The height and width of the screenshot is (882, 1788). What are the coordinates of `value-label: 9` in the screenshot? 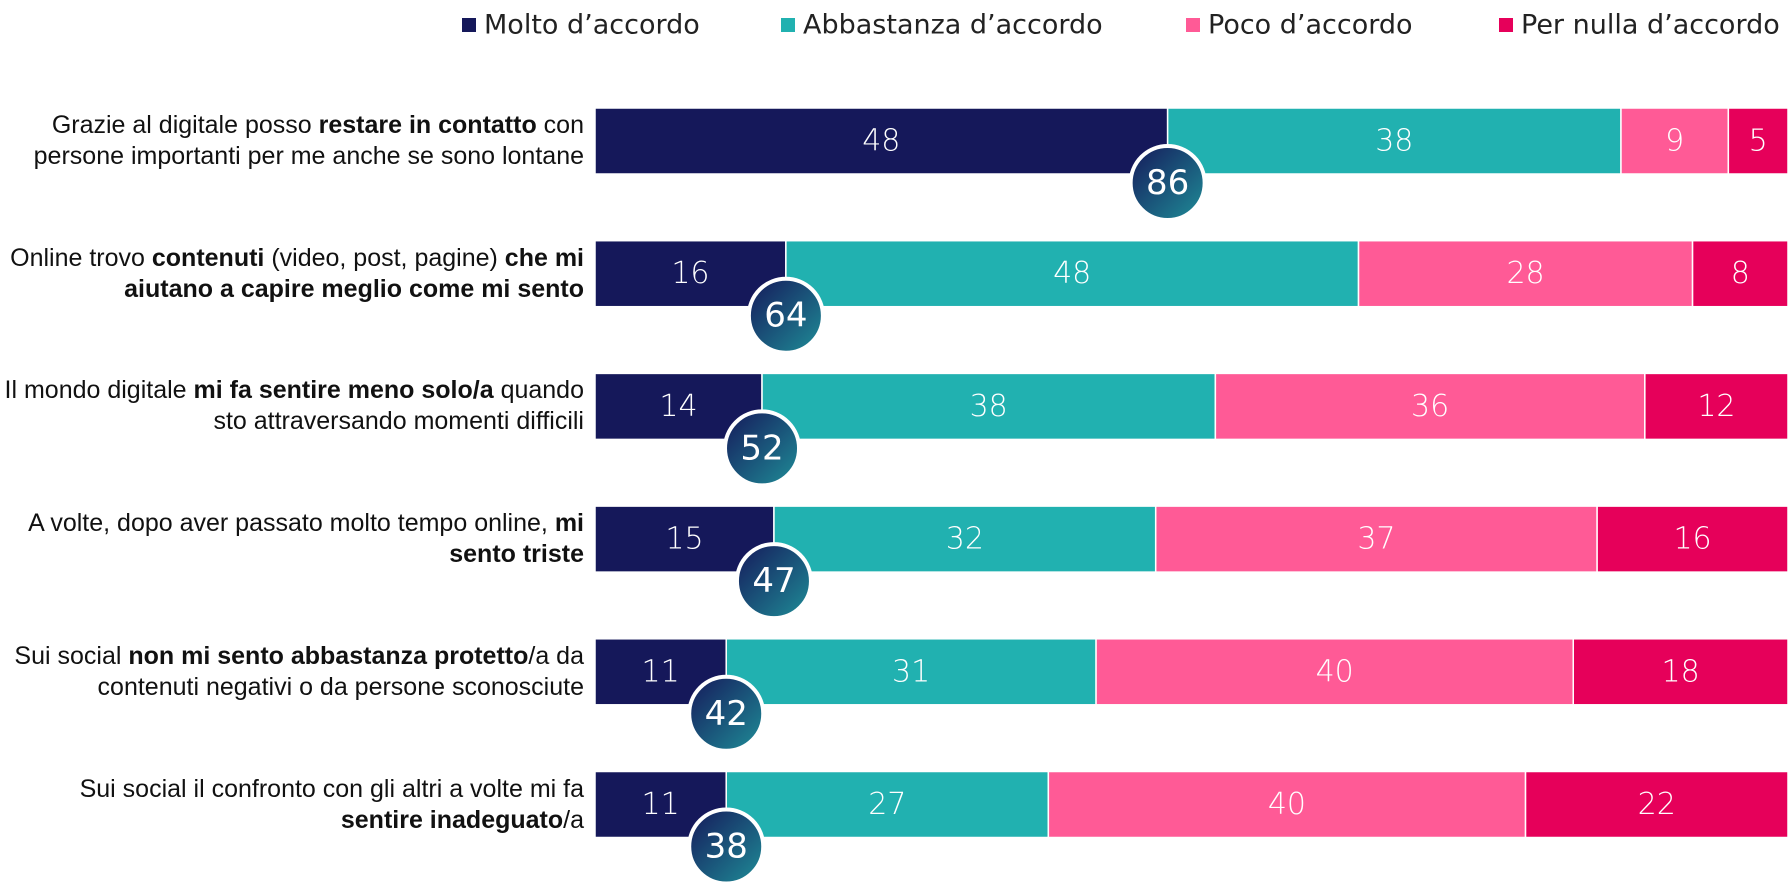 It's located at (1674, 141).